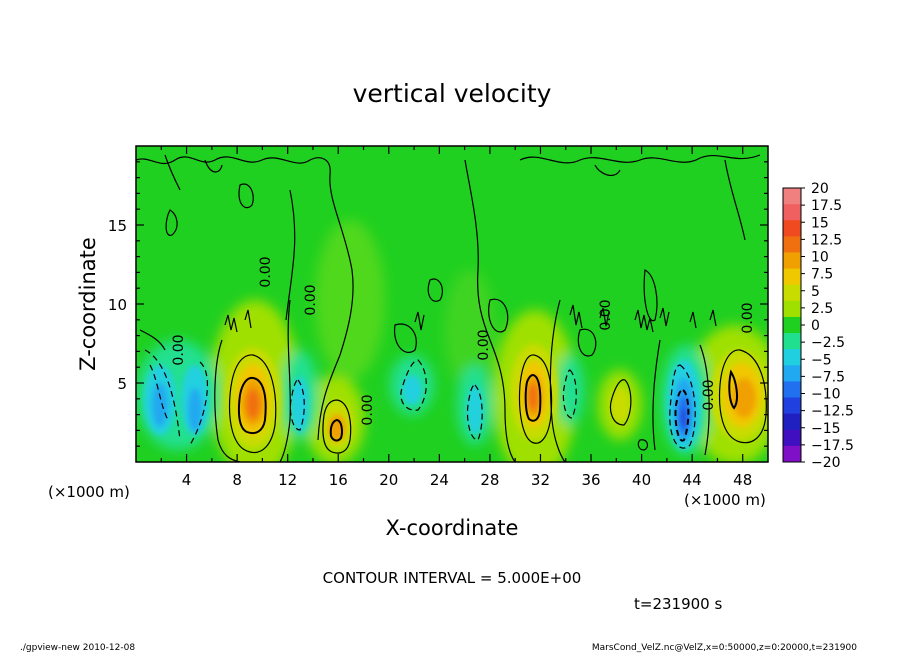  What do you see at coordinates (828, 343) in the screenshot?
I see `colorbar-tick-label: −2.5` at bounding box center [828, 343].